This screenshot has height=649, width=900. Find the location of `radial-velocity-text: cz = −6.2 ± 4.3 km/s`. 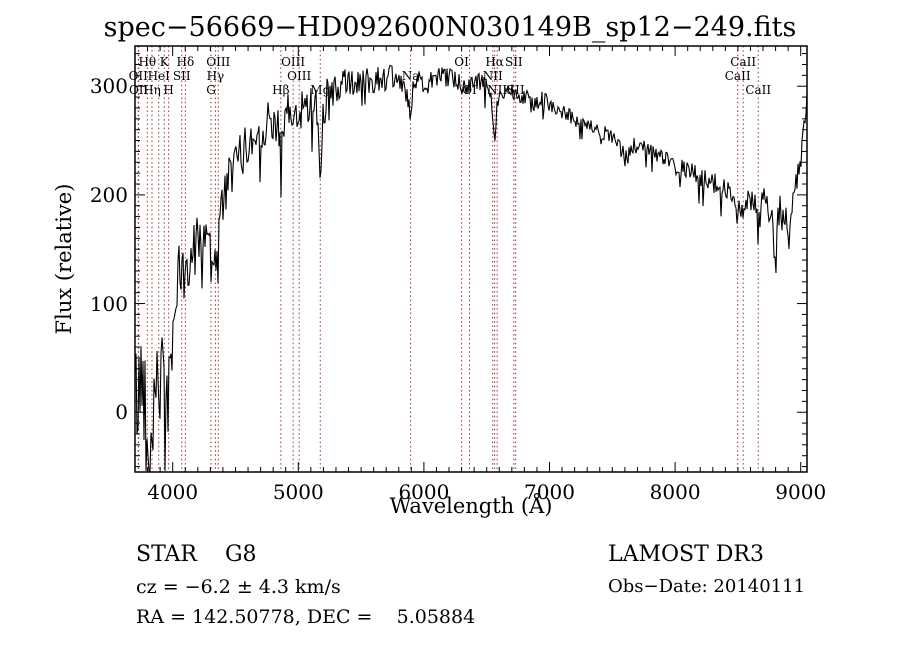

radial-velocity-text: cz = −6.2 ± 4.3 km/s is located at coordinates (238, 587).